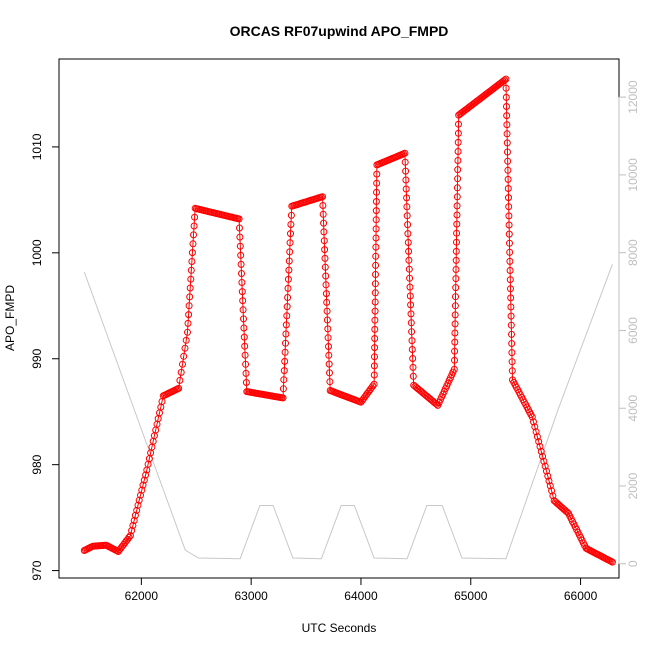  Describe the element at coordinates (142, 596) in the screenshot. I see `x-tick-label: 62000` at that location.